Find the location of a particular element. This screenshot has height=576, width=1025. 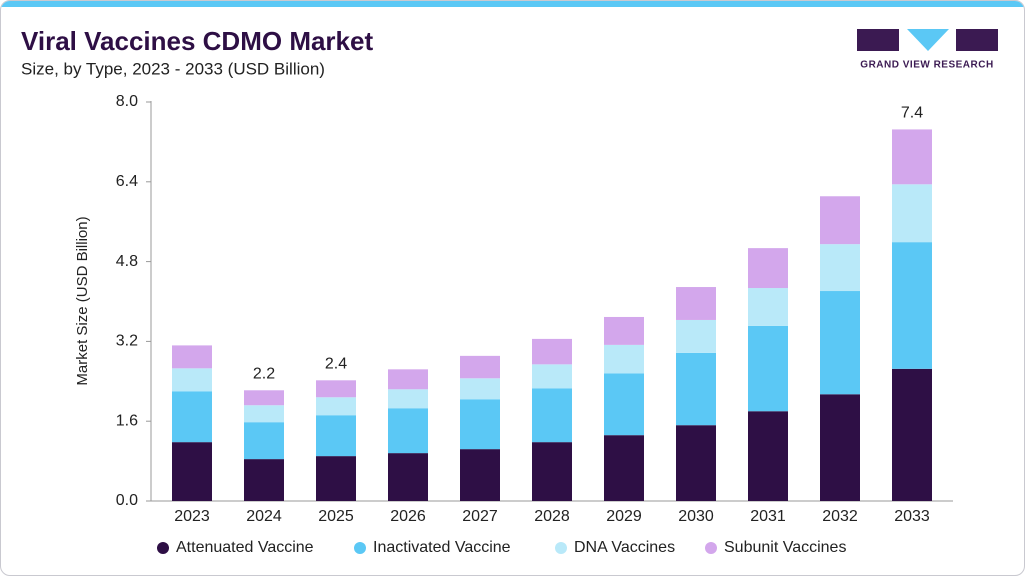

legend-label: DNA Vaccines is located at coordinates (624, 547).